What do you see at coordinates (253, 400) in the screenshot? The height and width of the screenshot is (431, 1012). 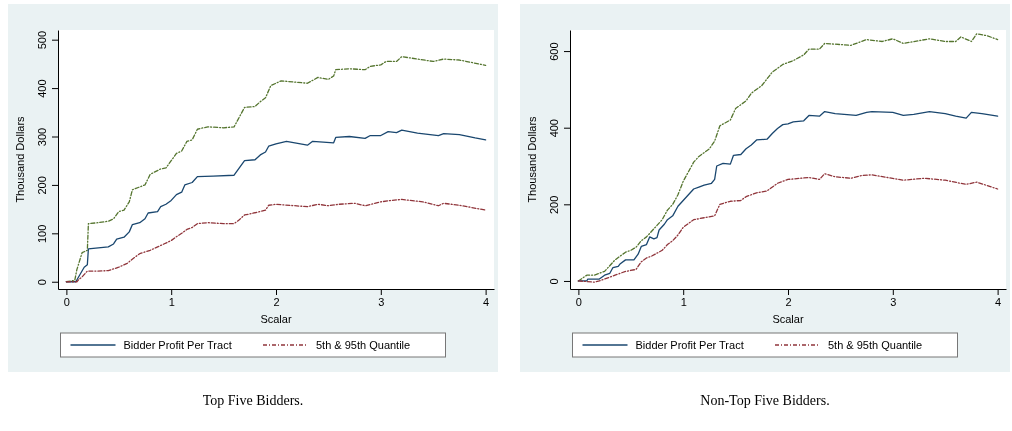 I see `text: Top Five Bidders.` at bounding box center [253, 400].